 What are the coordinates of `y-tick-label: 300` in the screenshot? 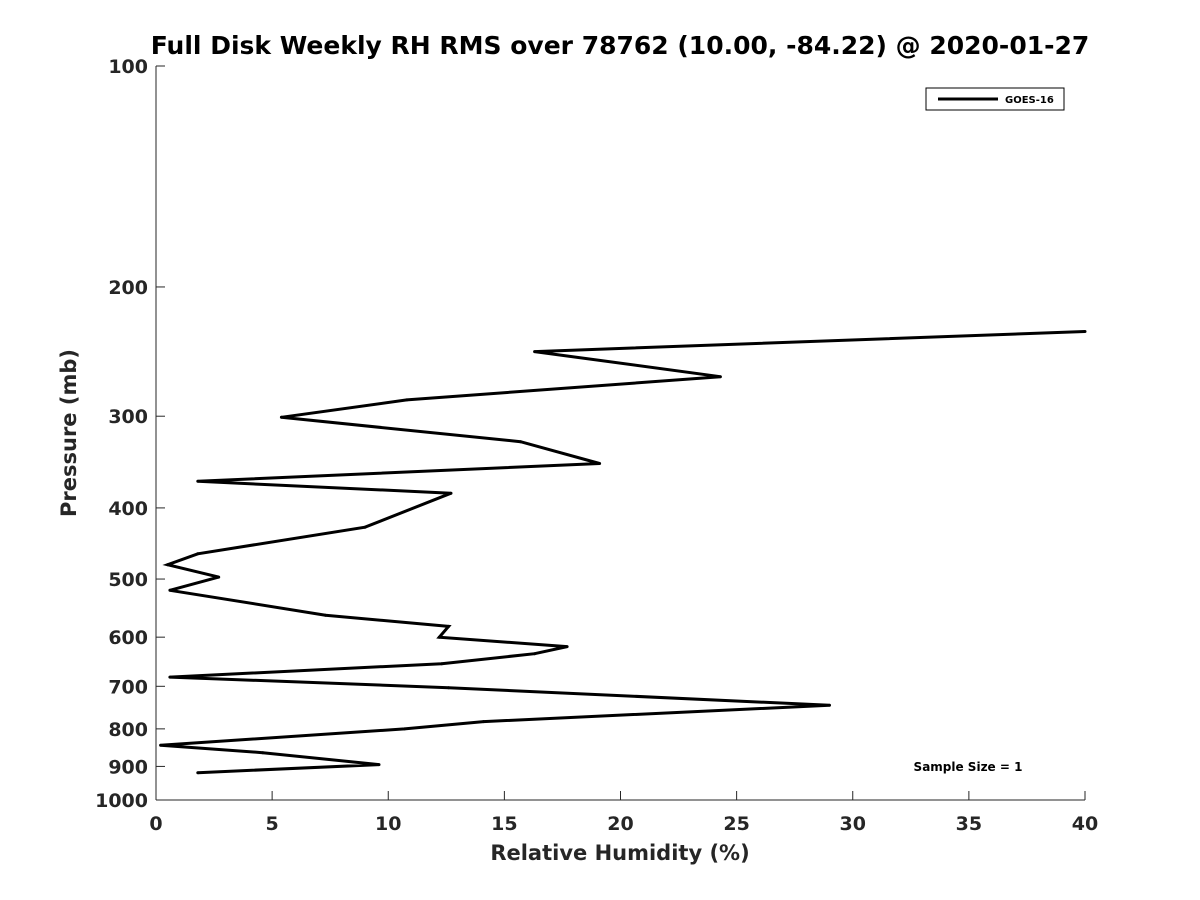 It's located at (128, 417).